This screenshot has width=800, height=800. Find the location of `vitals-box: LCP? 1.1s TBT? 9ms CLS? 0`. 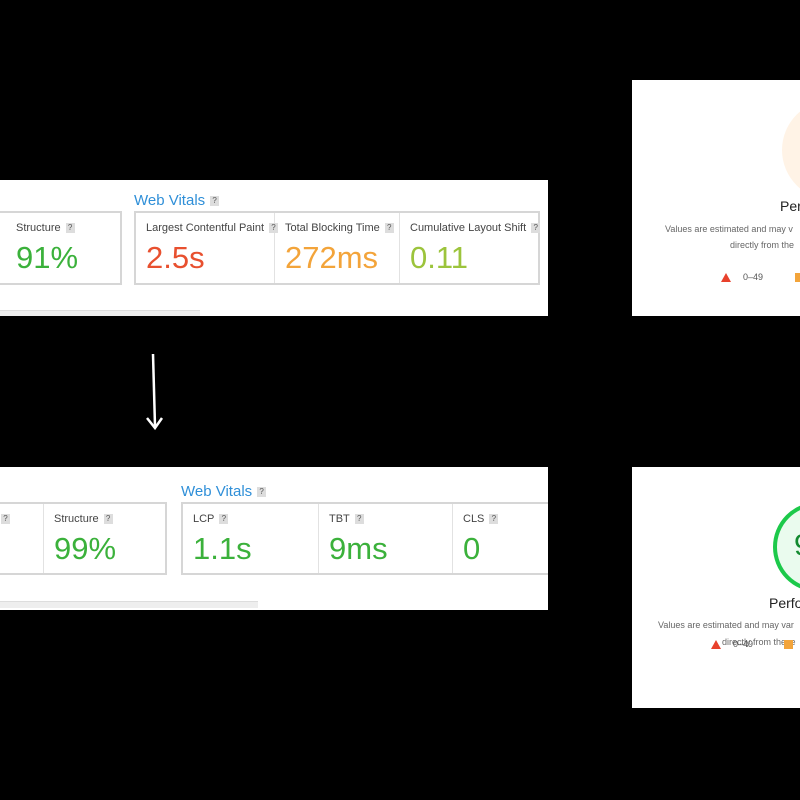

vitals-box: LCP? 1.1s TBT? 9ms CLS? 0 is located at coordinates (364, 538).